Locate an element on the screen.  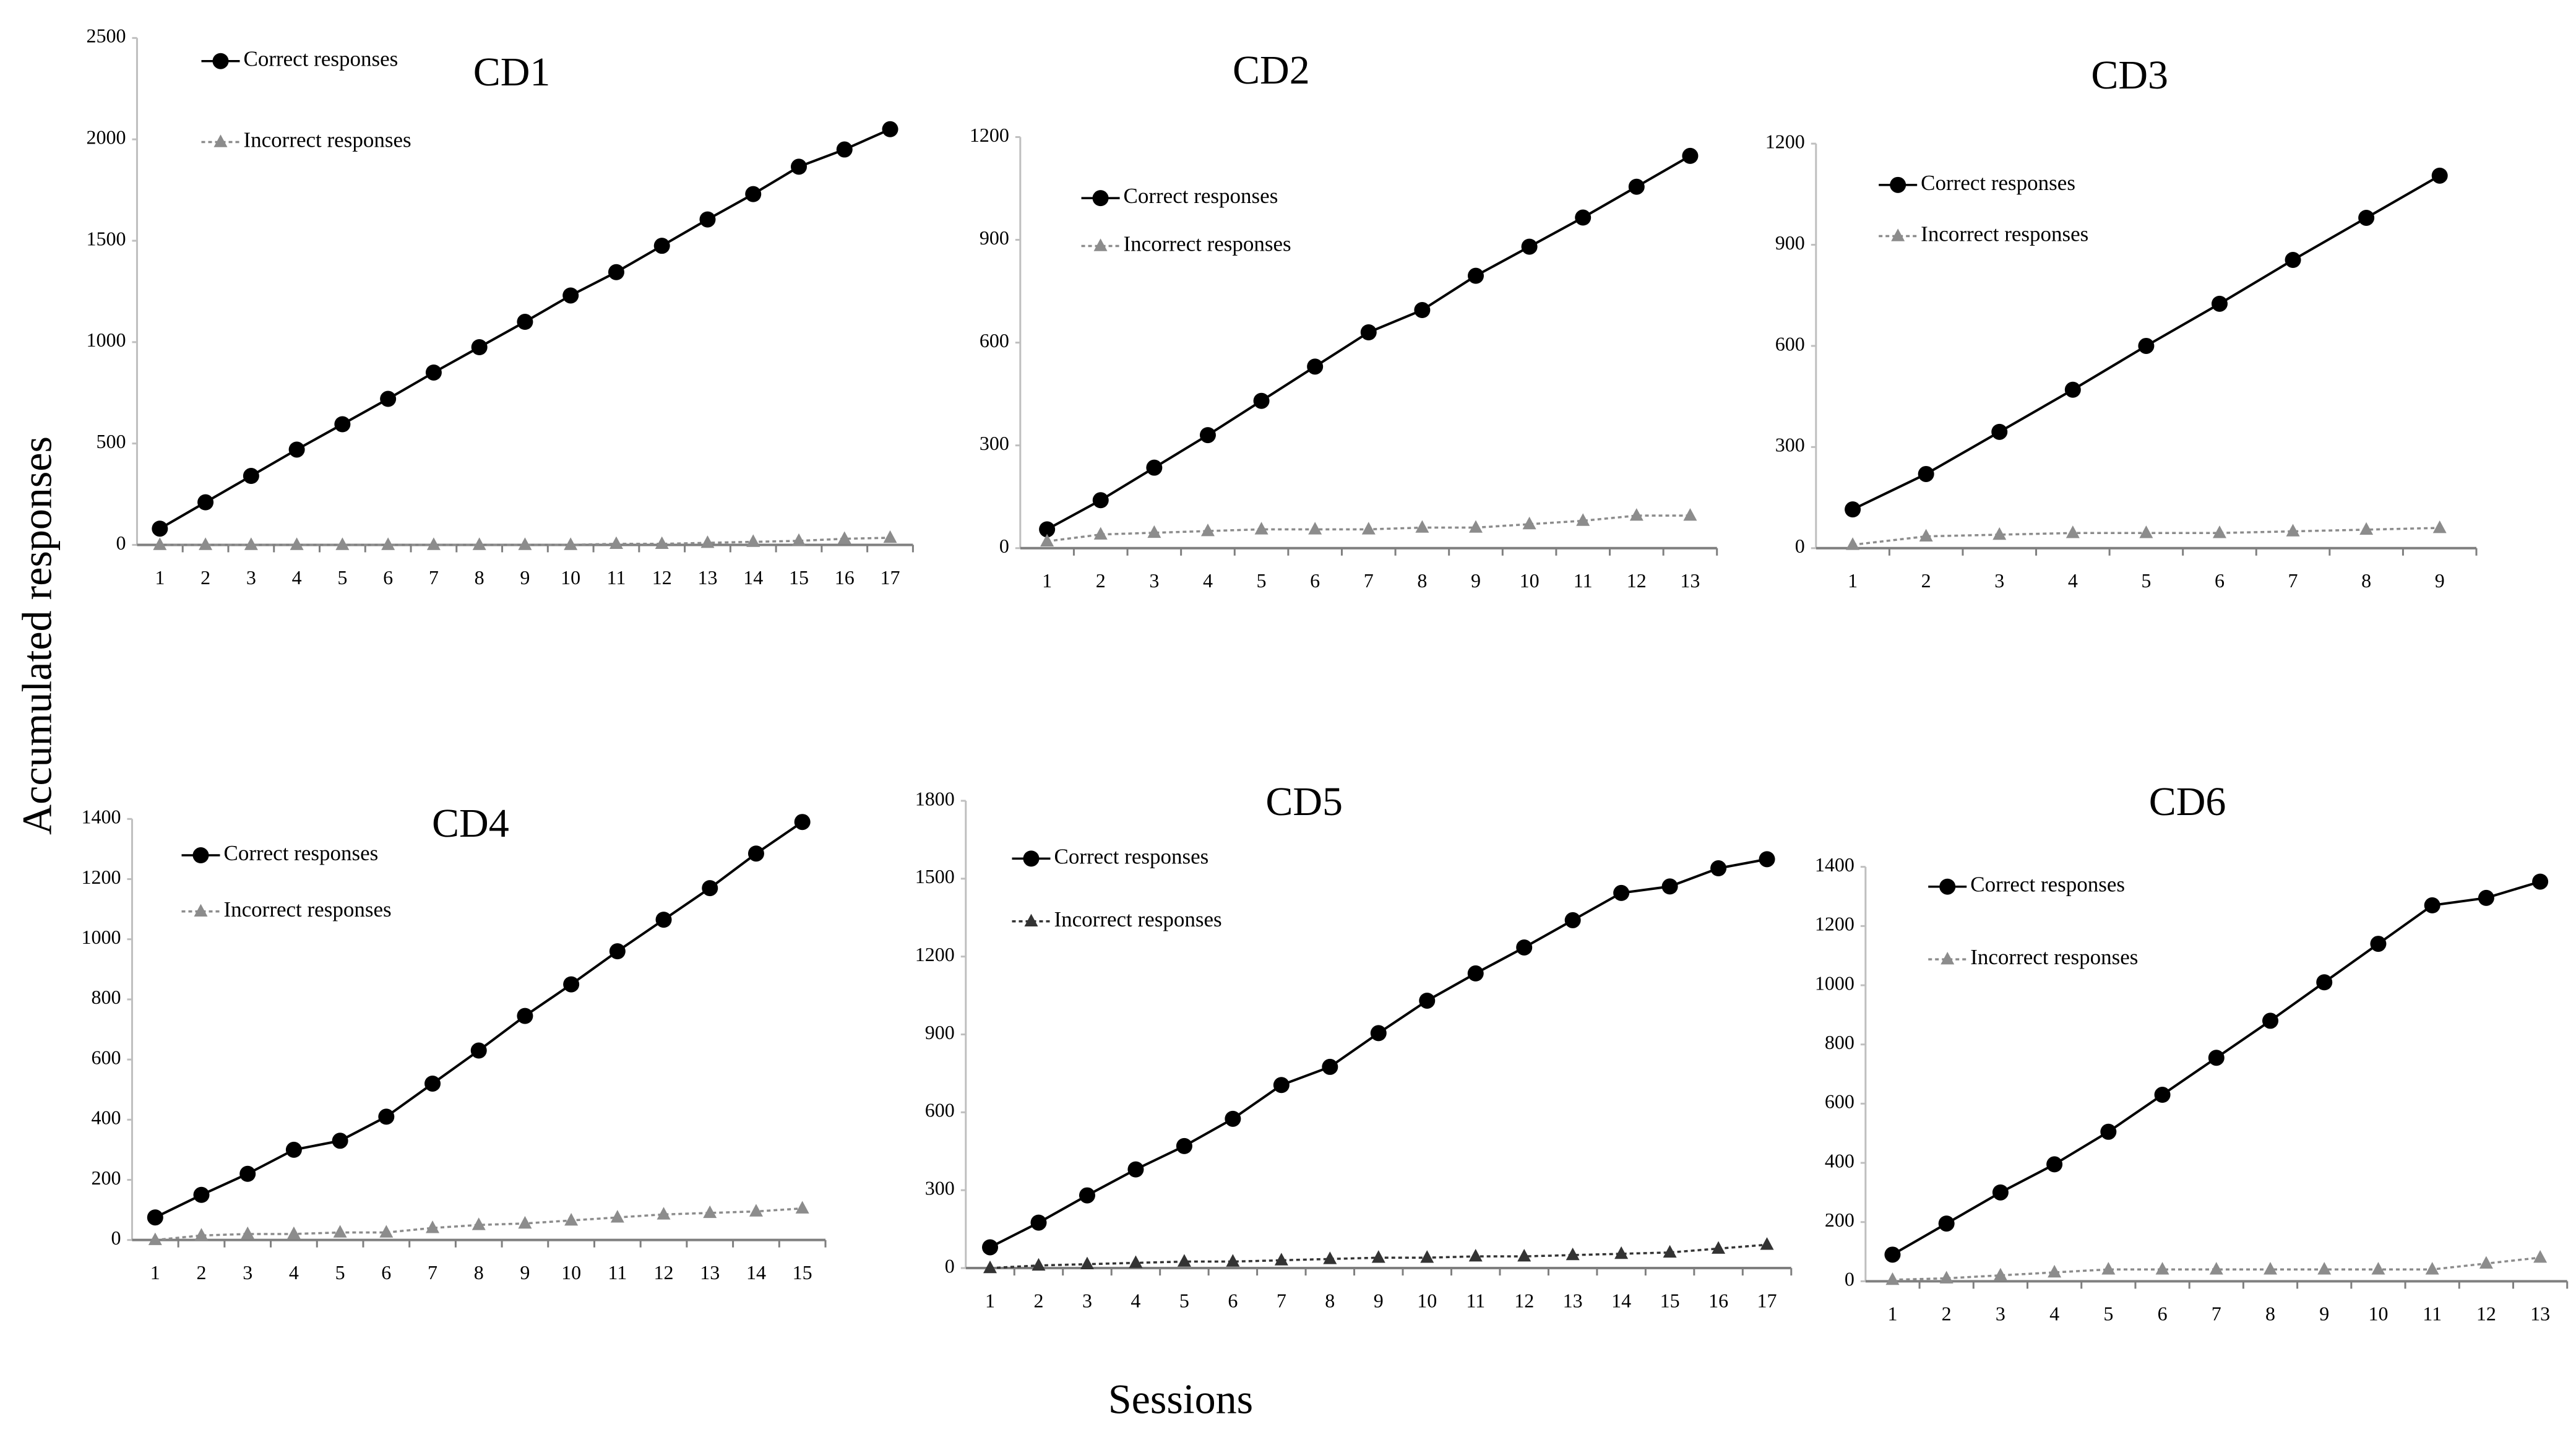
x-tick-label: 17 is located at coordinates (890, 577).